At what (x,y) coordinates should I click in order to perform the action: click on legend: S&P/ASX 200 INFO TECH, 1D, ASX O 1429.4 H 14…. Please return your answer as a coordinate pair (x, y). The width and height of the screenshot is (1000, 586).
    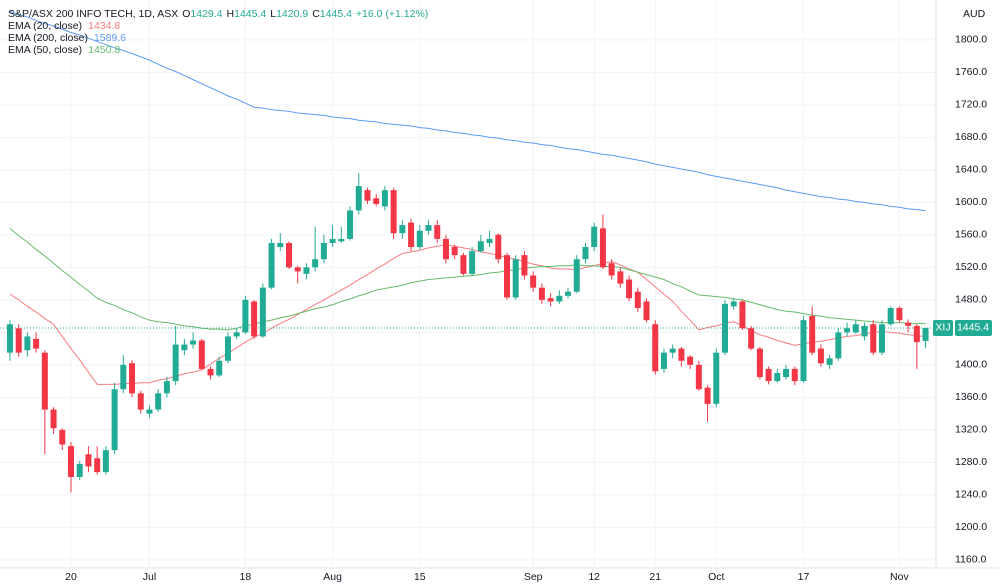
    Looking at the image, I should click on (218, 32).